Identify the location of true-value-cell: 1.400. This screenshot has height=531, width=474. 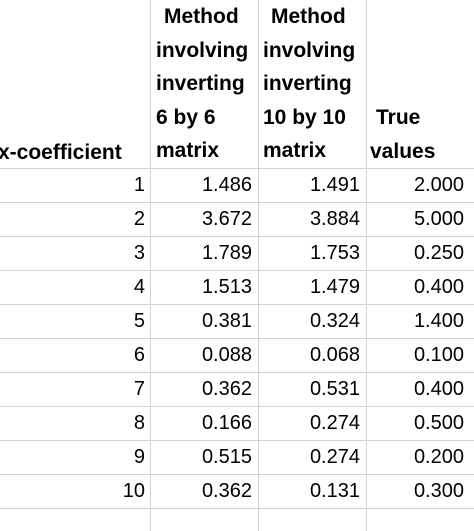
(438, 321).